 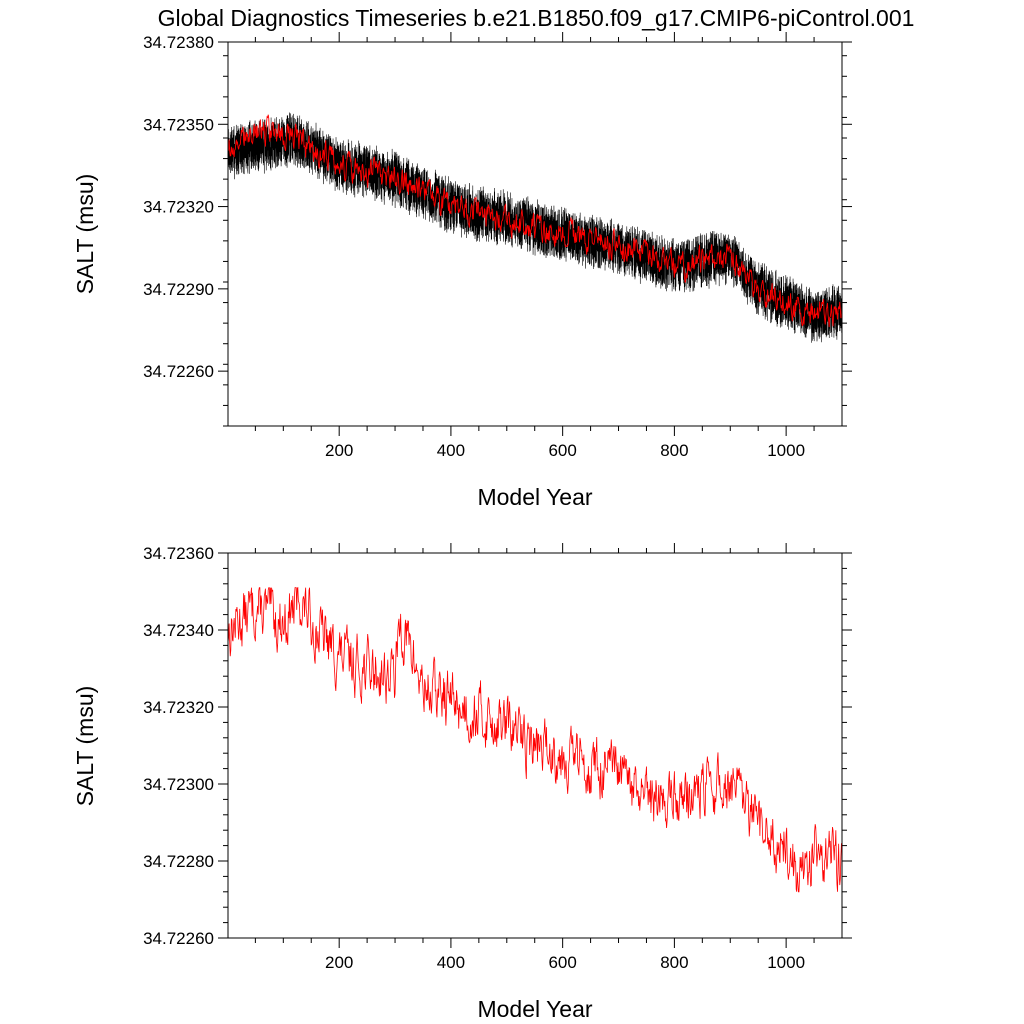 I want to click on bottom-x-tick-label: 1000, so click(x=786, y=962).